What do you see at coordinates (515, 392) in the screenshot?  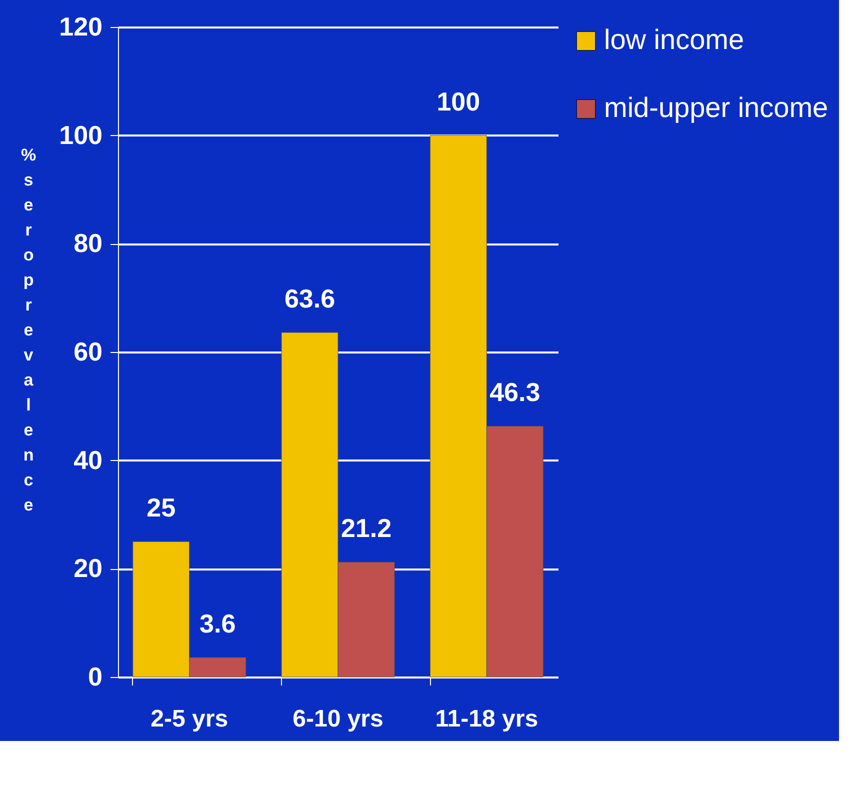 I see `data-label: 46.3` at bounding box center [515, 392].